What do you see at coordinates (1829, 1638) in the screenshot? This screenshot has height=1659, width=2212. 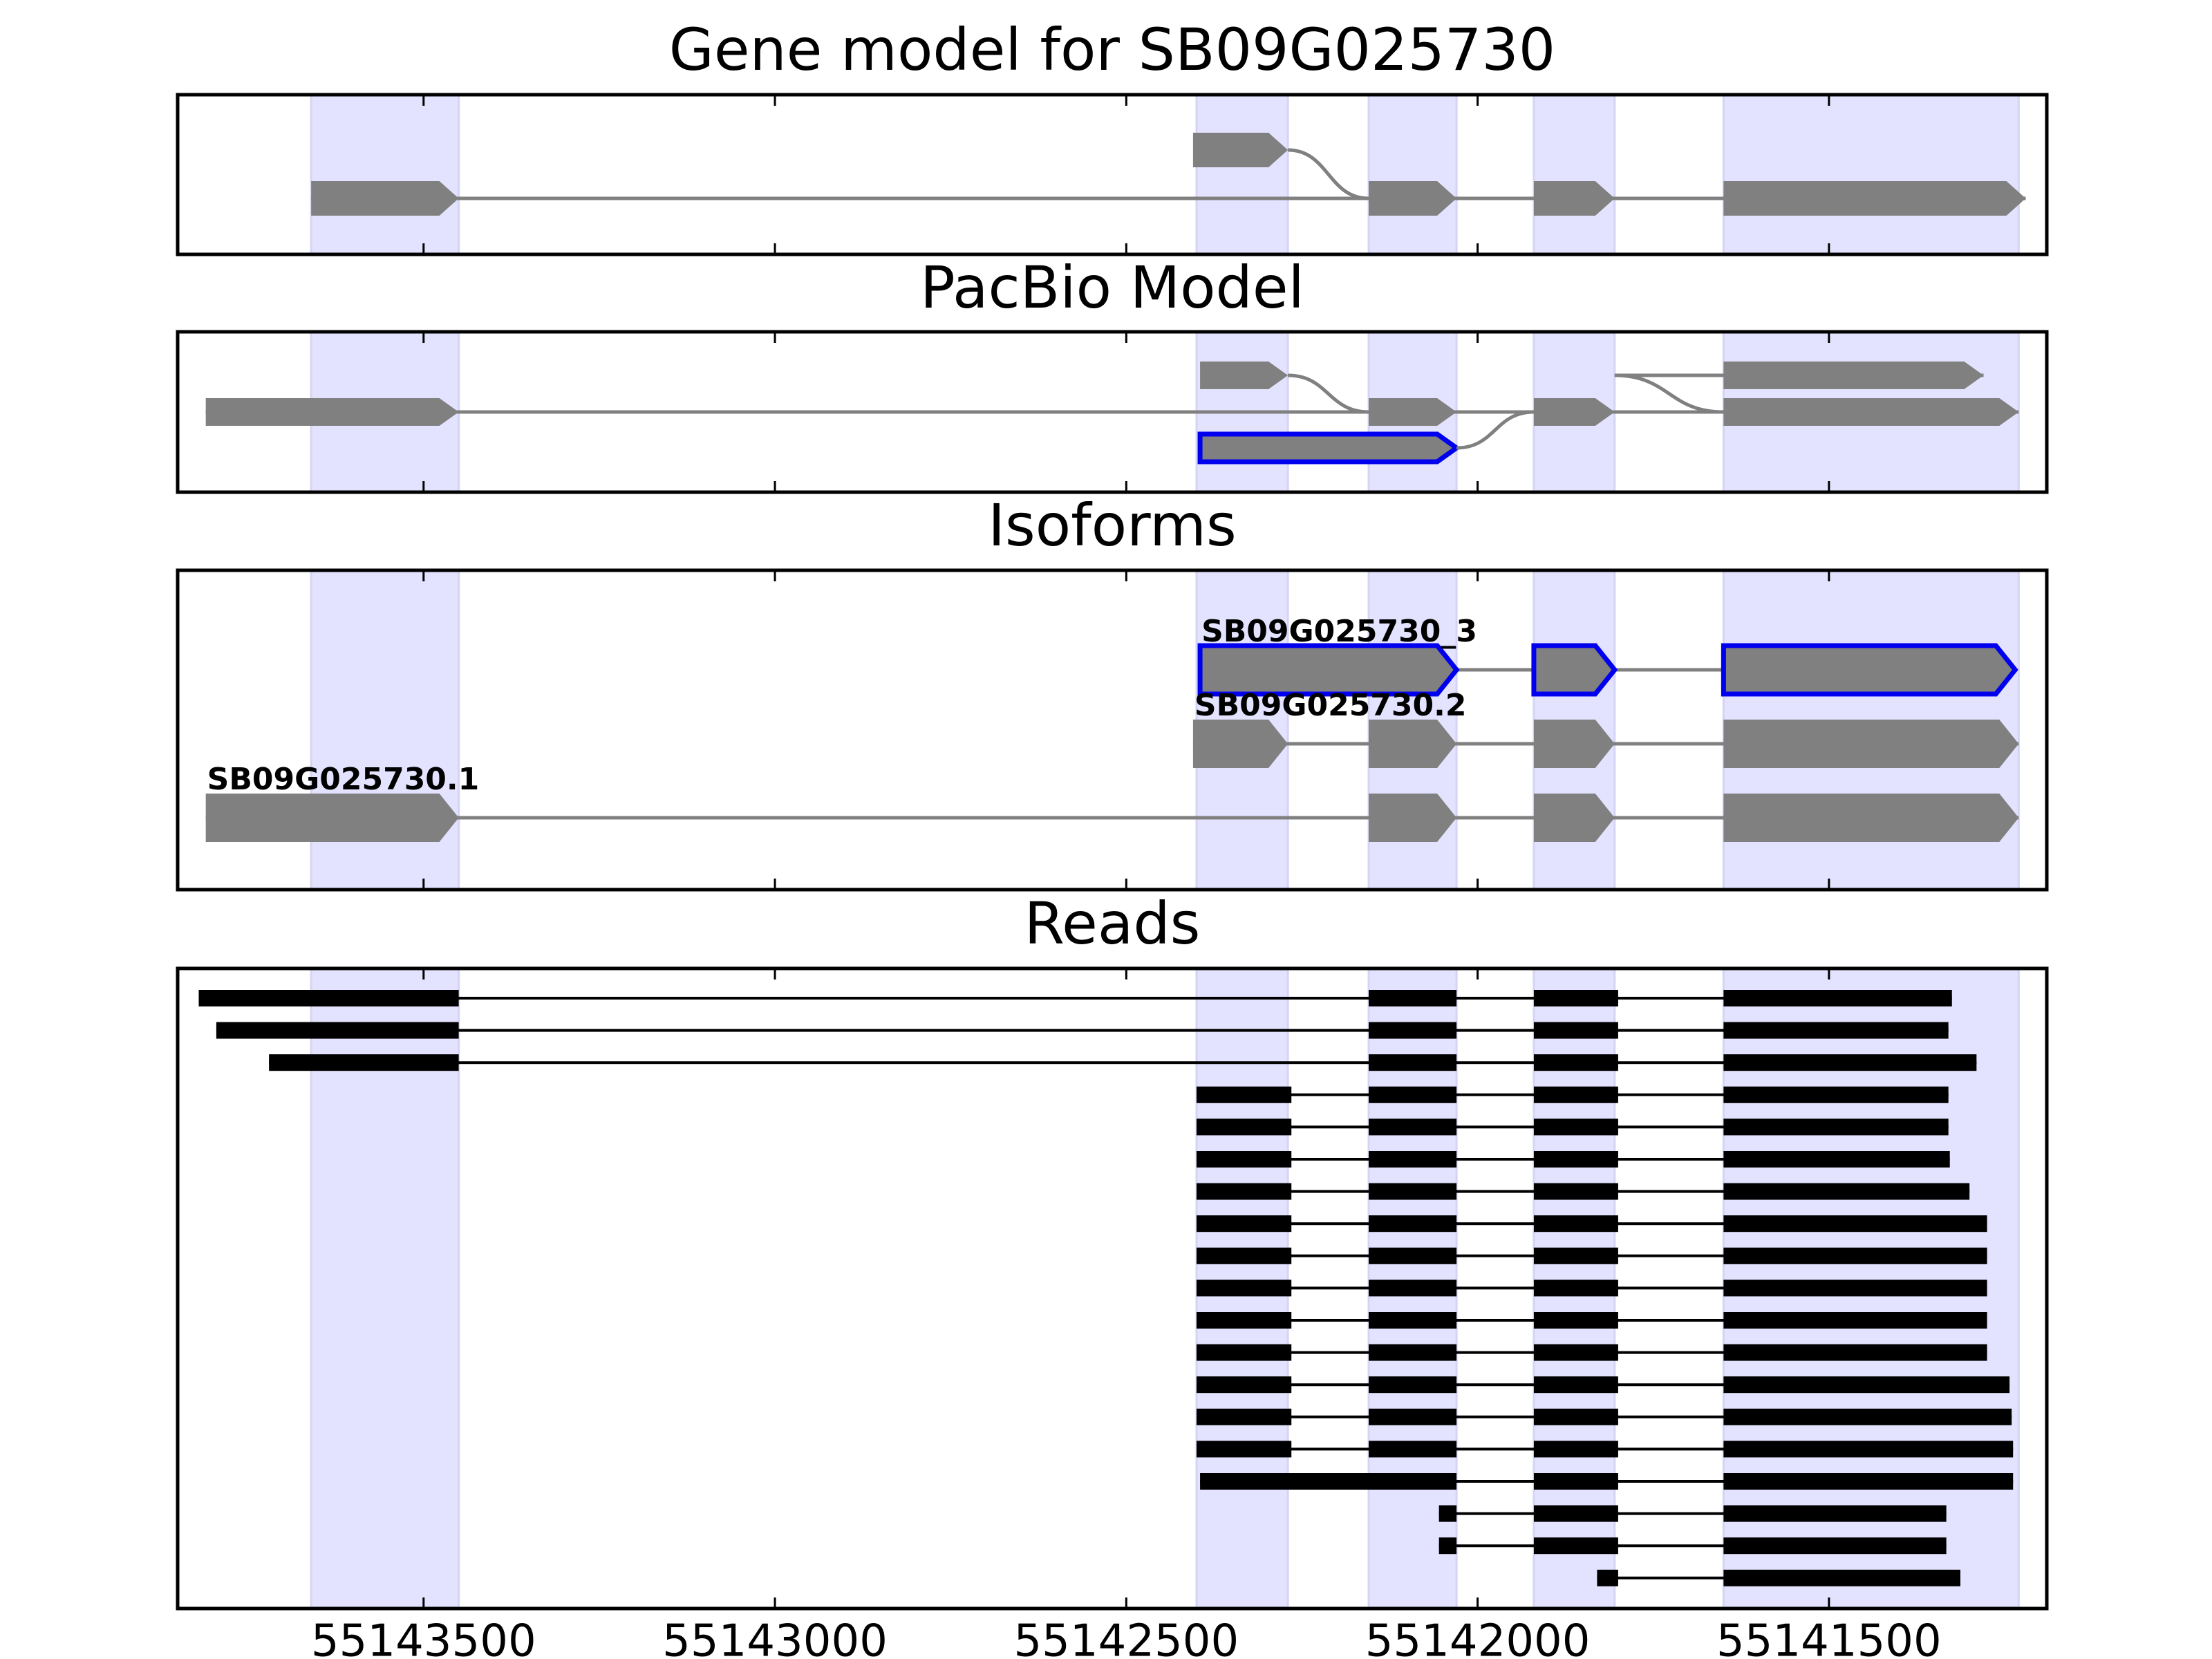 I see `x-tick-label: 55141500` at bounding box center [1829, 1638].